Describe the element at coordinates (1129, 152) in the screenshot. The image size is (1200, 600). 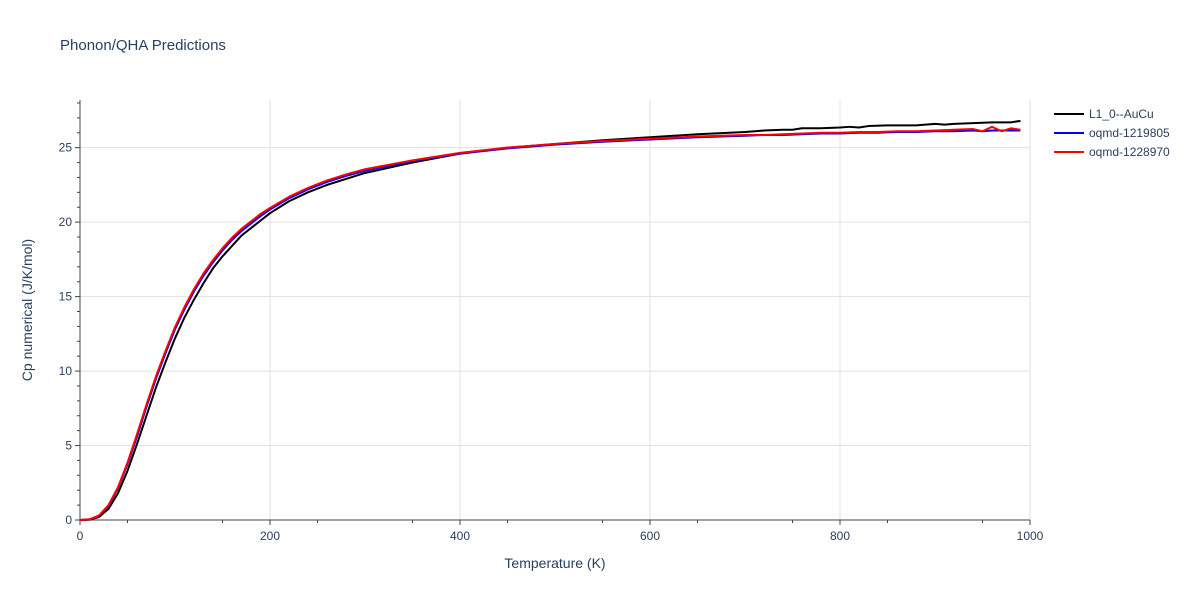
I see `legend-label: oqmd-1228970` at that location.